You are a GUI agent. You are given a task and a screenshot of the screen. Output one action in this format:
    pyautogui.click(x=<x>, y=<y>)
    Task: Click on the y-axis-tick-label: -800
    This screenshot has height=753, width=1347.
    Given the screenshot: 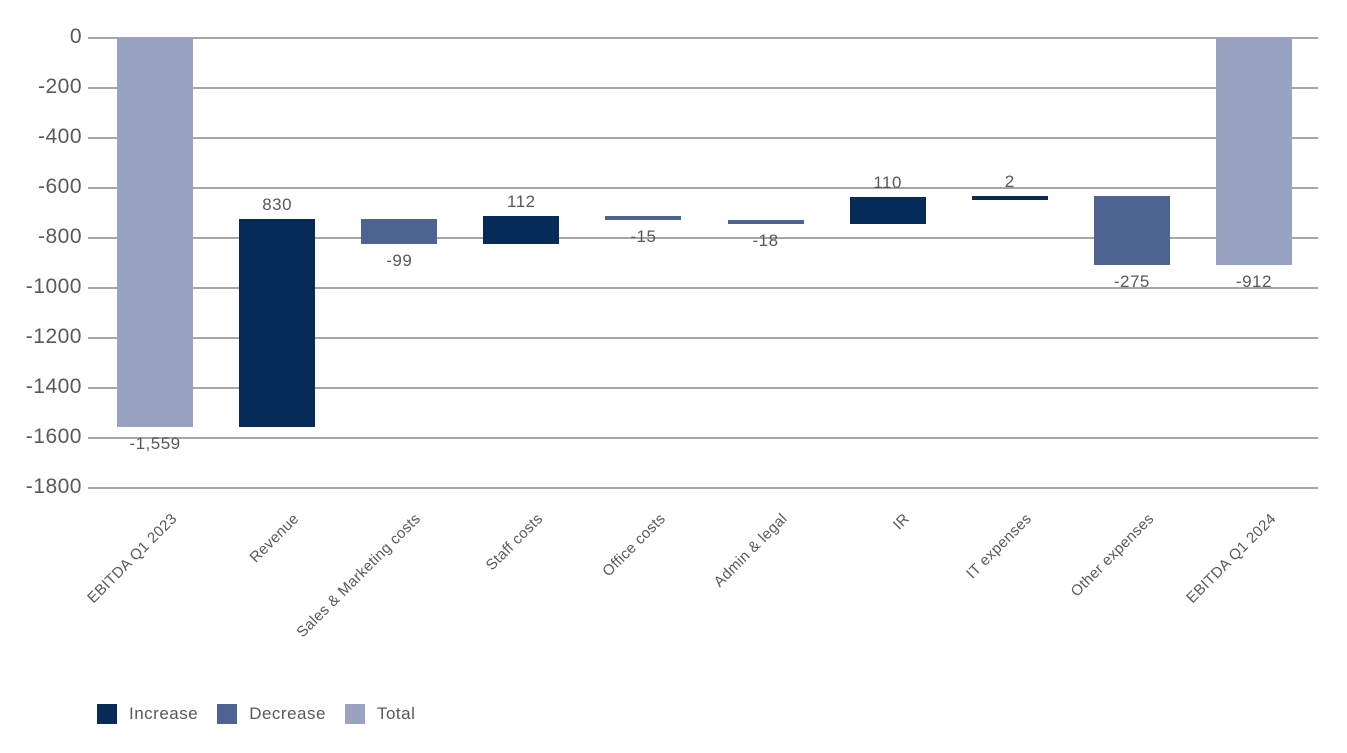 What is the action you would take?
    pyautogui.click(x=59, y=236)
    